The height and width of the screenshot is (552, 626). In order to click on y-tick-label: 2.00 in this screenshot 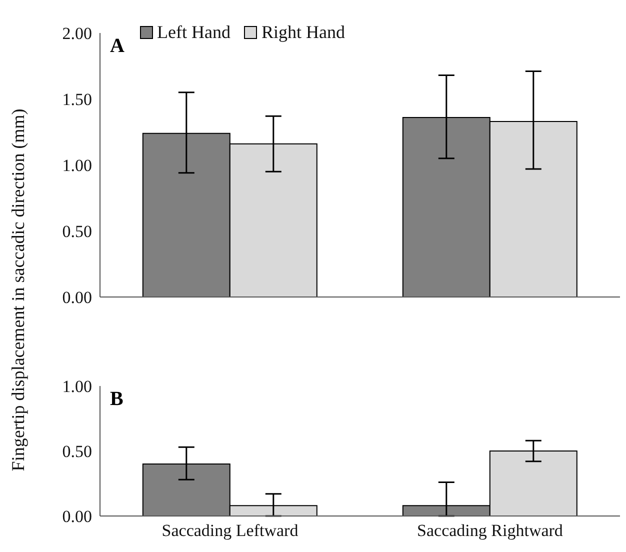, I will do `click(77, 34)`.